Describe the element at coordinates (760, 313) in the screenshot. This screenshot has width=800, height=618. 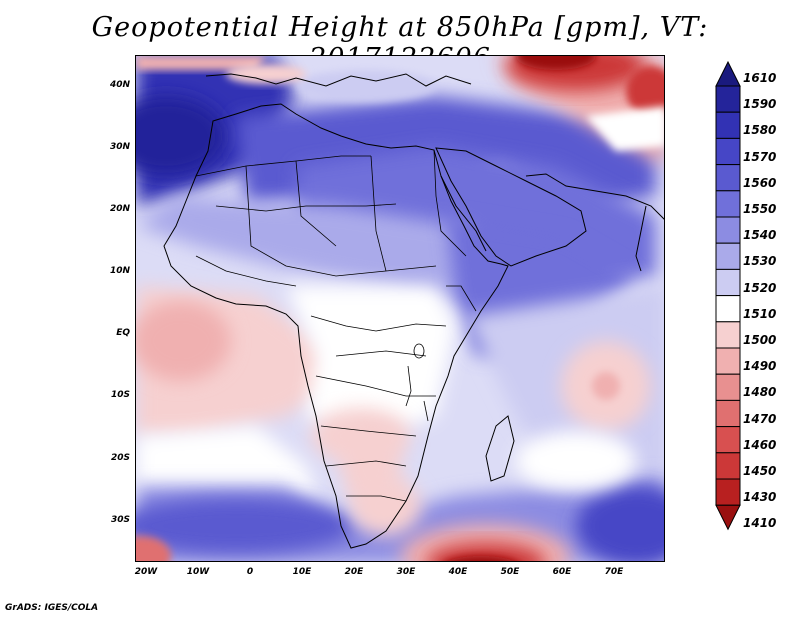
I see `colorbar-label: 1510` at that location.